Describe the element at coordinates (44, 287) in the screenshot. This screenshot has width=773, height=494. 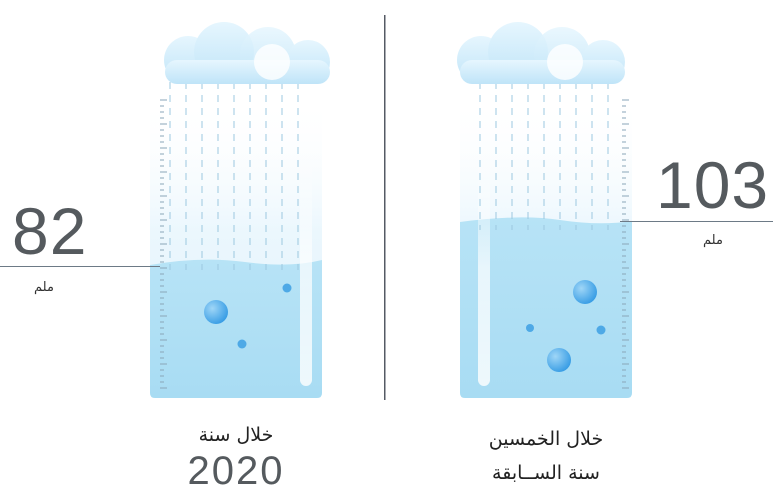
I see `unit-label-left: ملم` at that location.